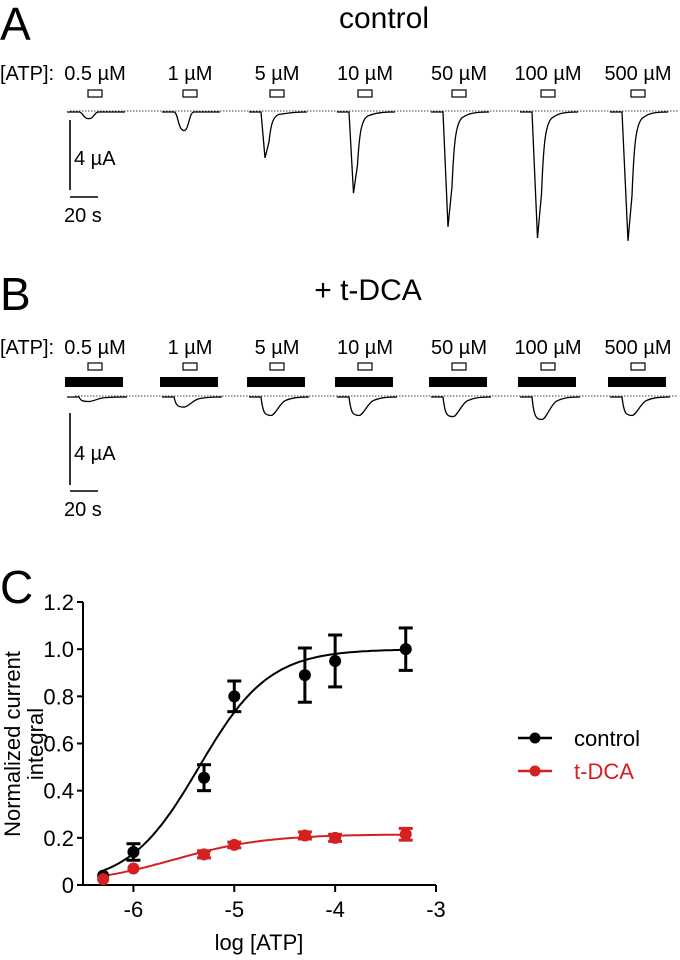 The width and height of the screenshot is (680, 960). Describe the element at coordinates (254, 855) in the screenshot. I see `fit-curve-t-dca` at that location.